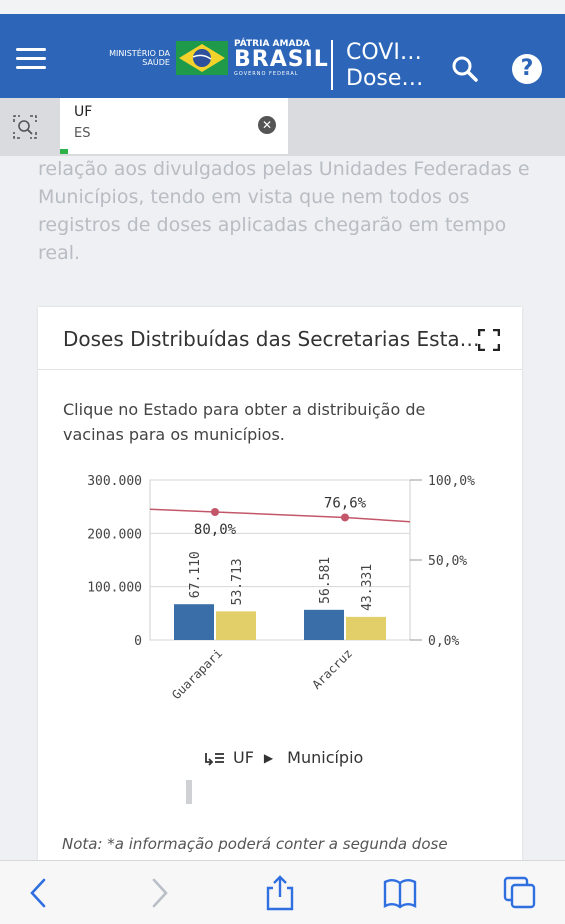  Describe the element at coordinates (332, 65) in the screenshot. I see `header-separator` at that location.